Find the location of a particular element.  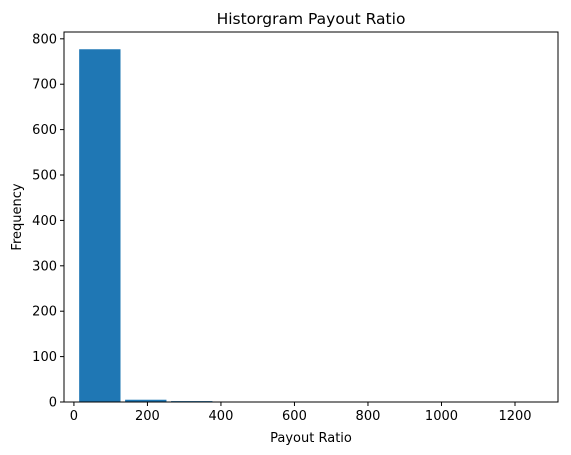

x-tick-label: 1000 is located at coordinates (441, 416).